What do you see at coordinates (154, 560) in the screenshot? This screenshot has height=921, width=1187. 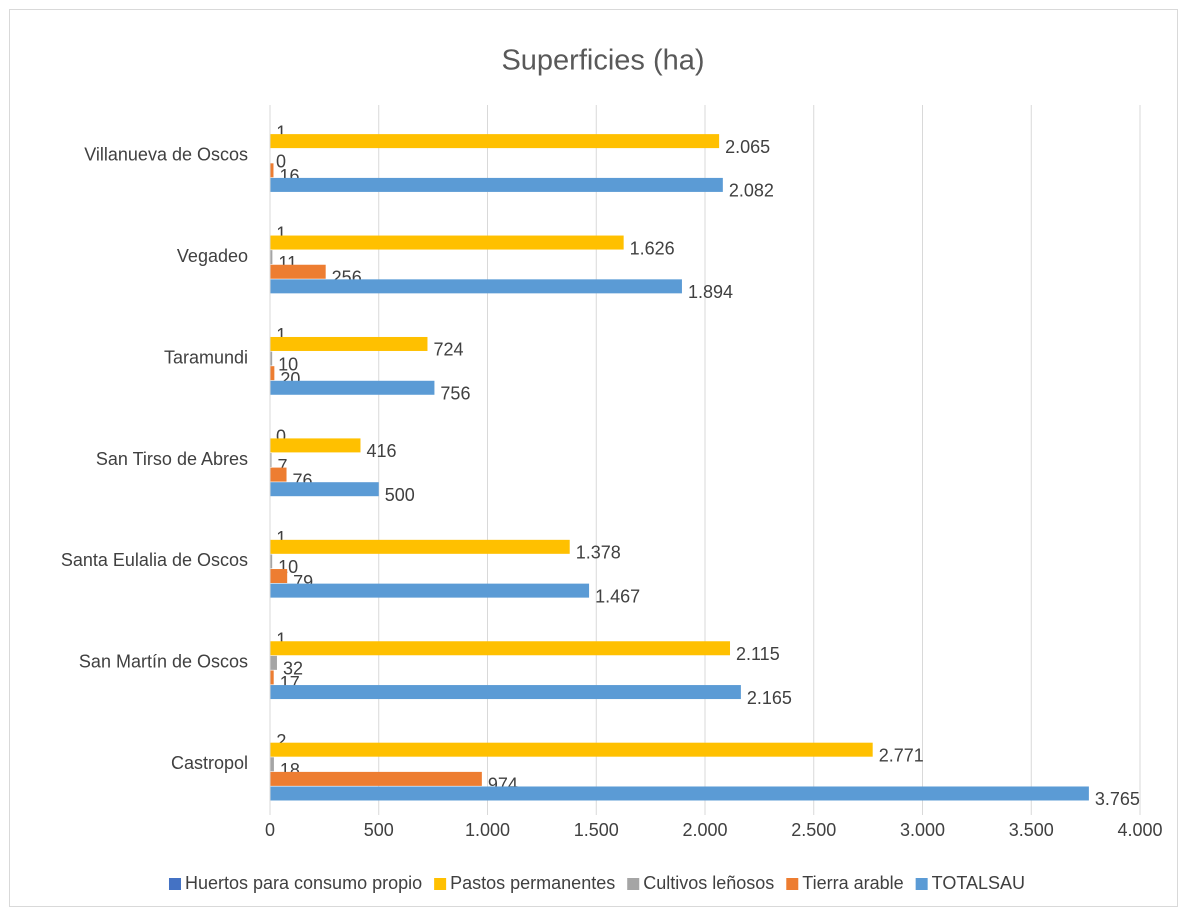 I see `y-tick-label: Santa Eulalia de Oscos` at bounding box center [154, 560].